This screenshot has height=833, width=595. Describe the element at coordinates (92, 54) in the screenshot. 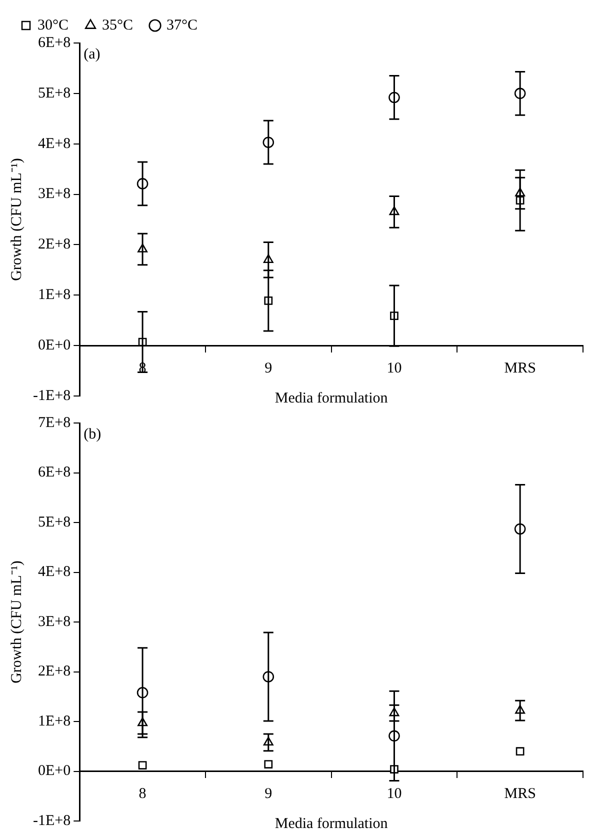

I see `annotation: (a)` at that location.